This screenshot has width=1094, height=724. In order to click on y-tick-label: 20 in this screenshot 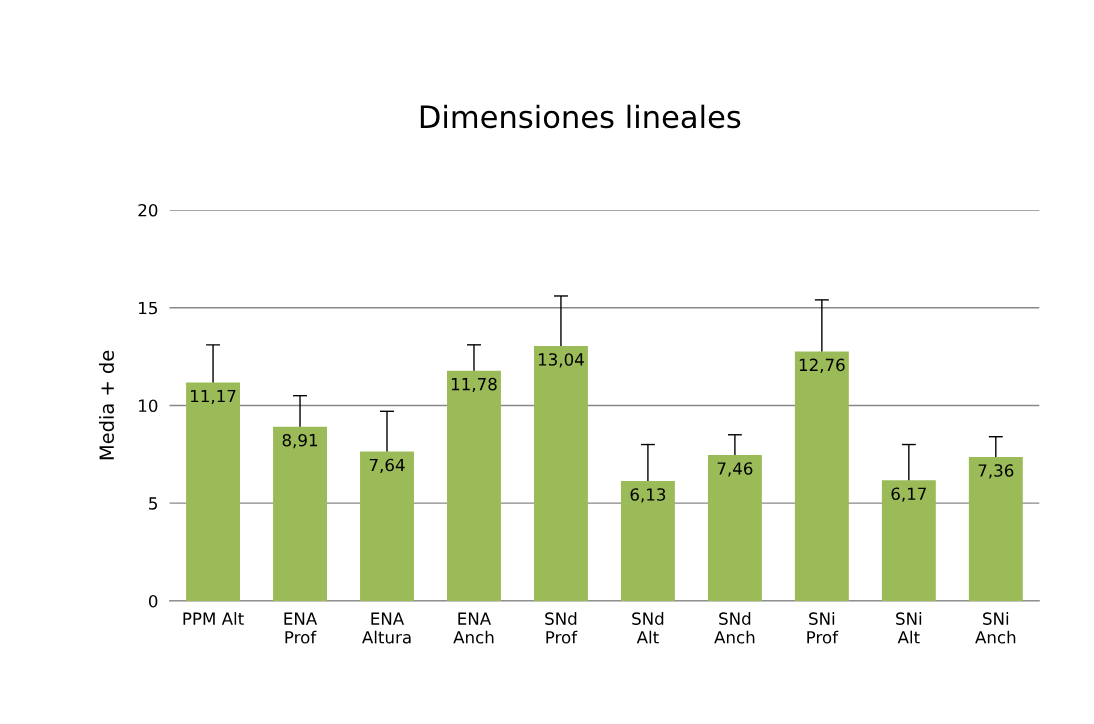, I will do `click(148, 210)`.